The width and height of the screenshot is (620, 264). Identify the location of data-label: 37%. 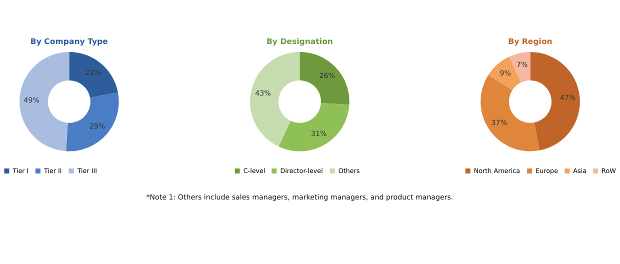
(499, 122).